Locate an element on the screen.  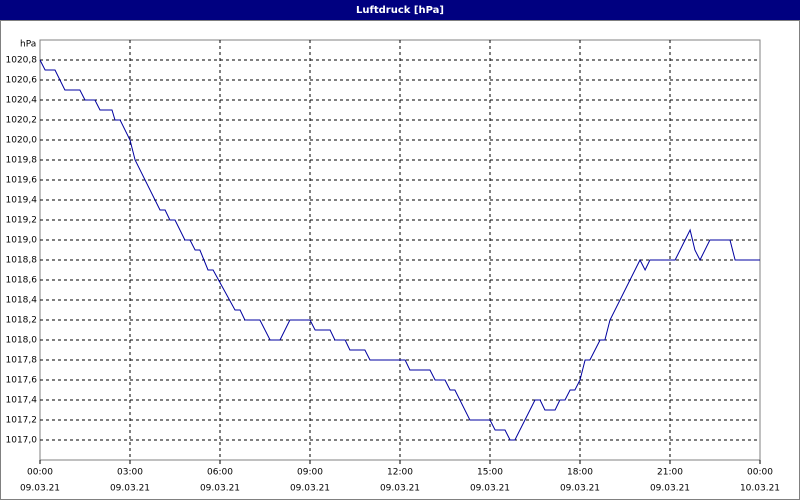
y-tick-label: 1020,2 is located at coordinates (22, 121).